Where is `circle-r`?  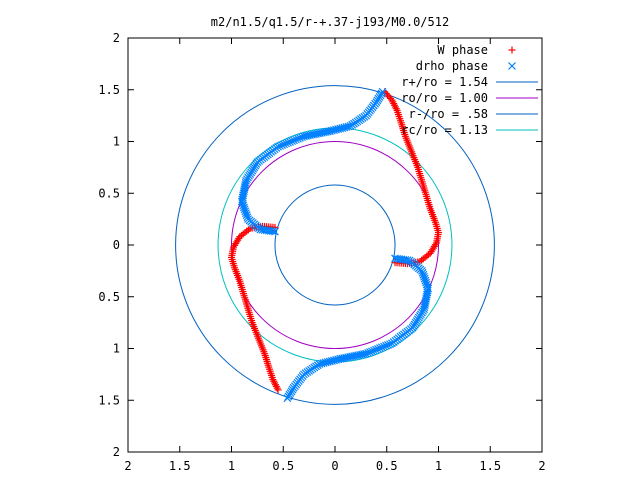 circle-r is located at coordinates (335, 245).